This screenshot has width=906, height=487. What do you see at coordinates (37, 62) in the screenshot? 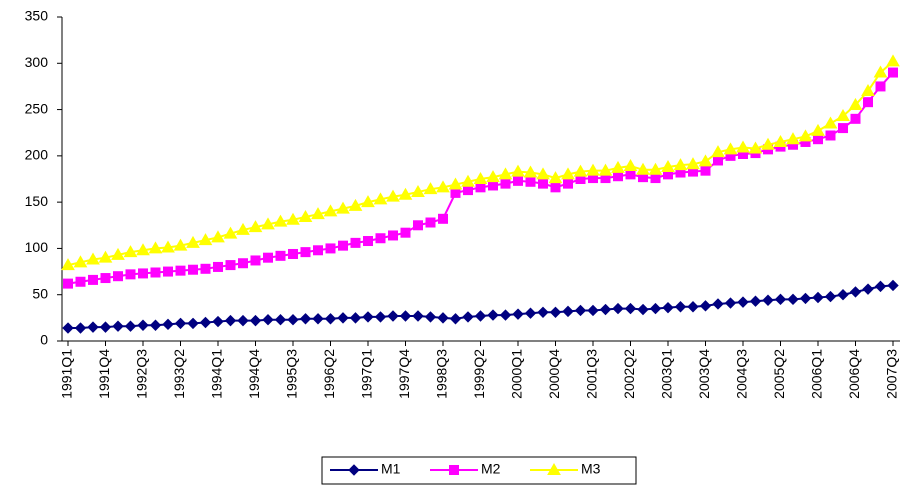
I see `y-tick-label: 300` at bounding box center [37, 62].